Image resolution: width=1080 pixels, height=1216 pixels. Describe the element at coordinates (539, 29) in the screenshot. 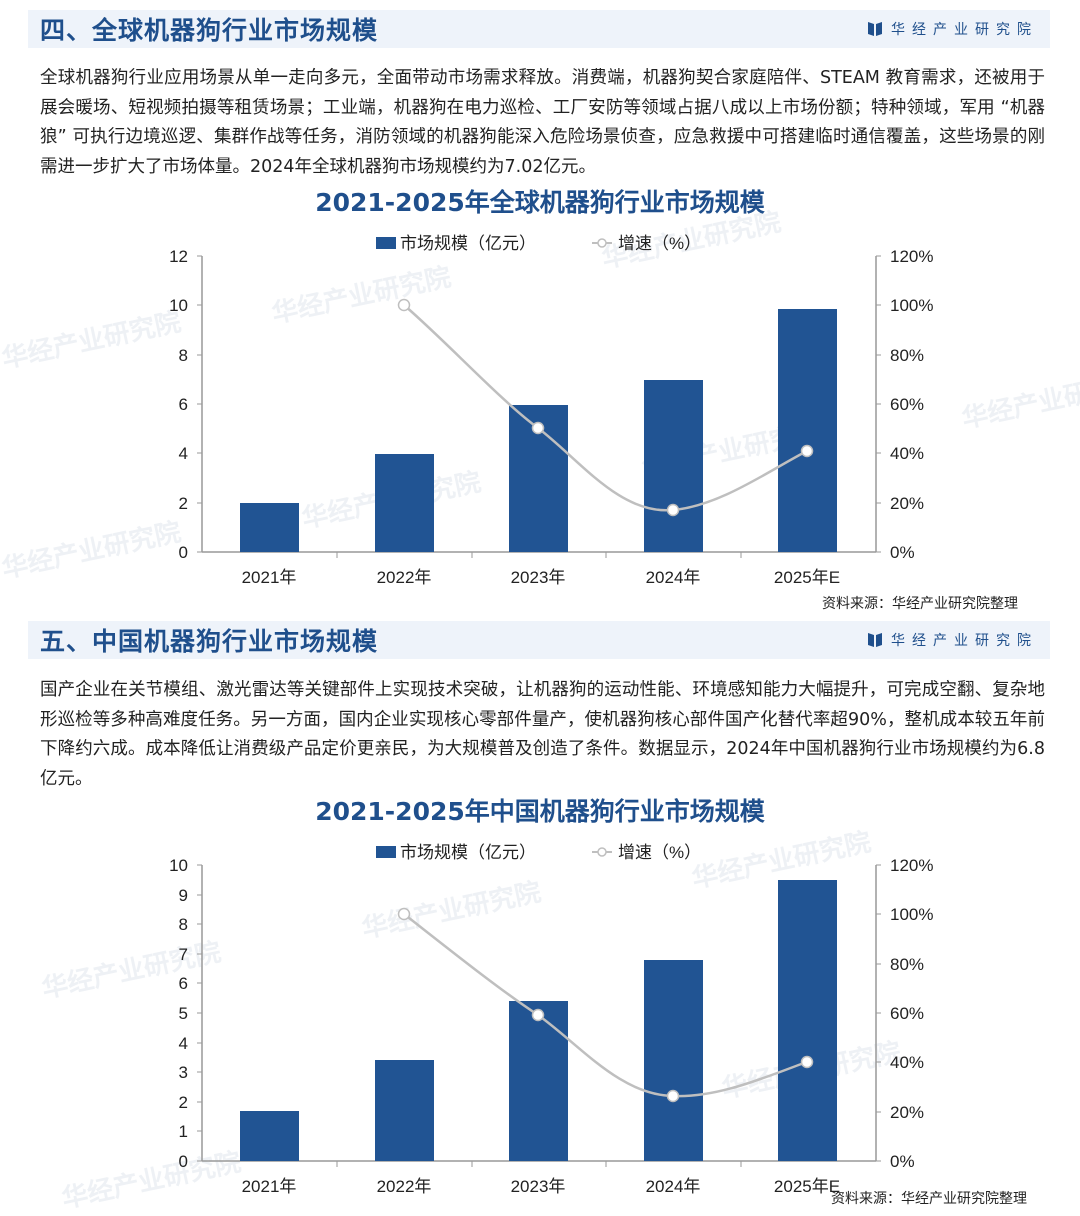

I see `section-header-global: 四、全球机器狗行业市场规模 华经产业研究院` at that location.